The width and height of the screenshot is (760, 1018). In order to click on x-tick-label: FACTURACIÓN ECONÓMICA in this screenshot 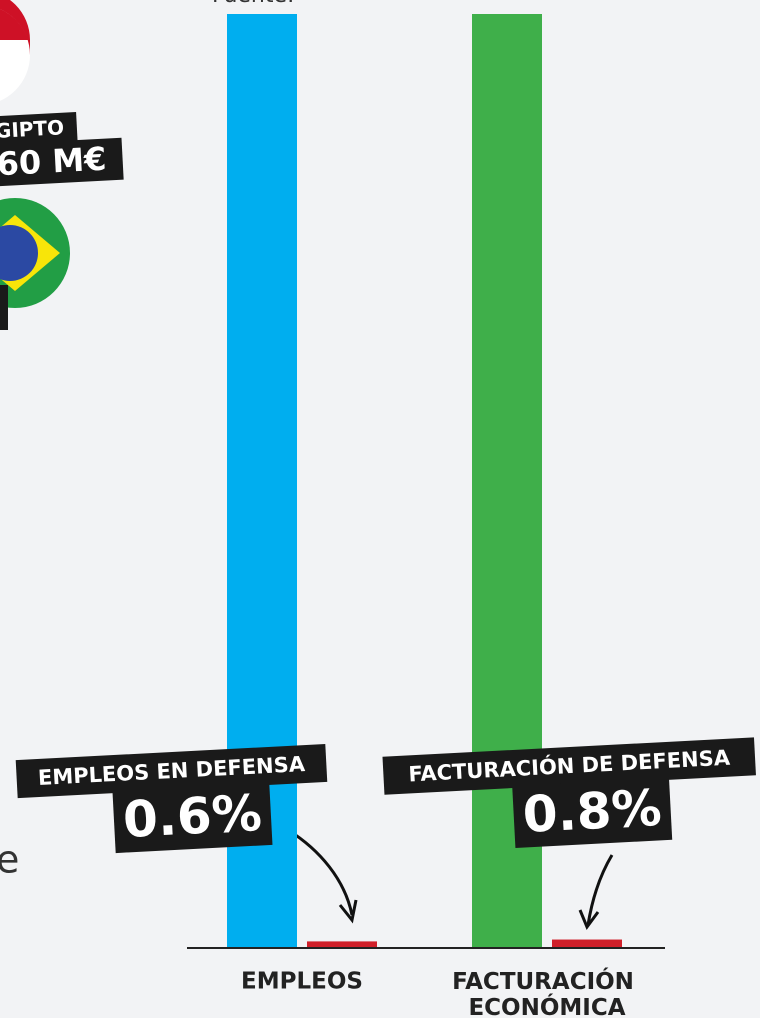, I will do `click(547, 992)`.